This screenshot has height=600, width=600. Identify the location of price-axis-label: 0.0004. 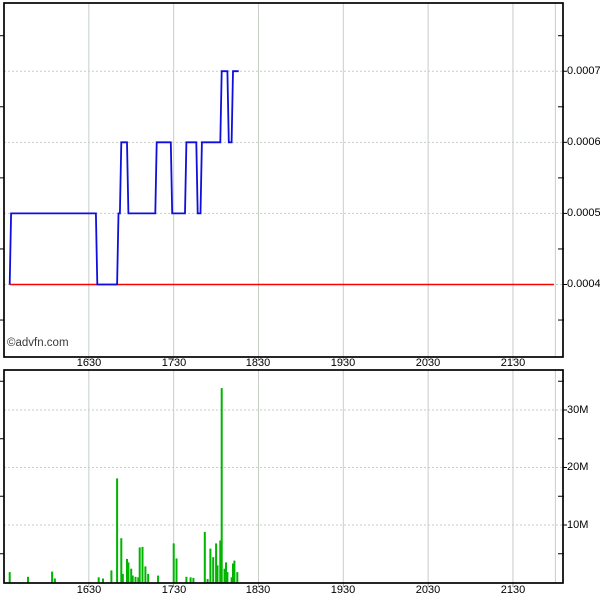
(583, 284).